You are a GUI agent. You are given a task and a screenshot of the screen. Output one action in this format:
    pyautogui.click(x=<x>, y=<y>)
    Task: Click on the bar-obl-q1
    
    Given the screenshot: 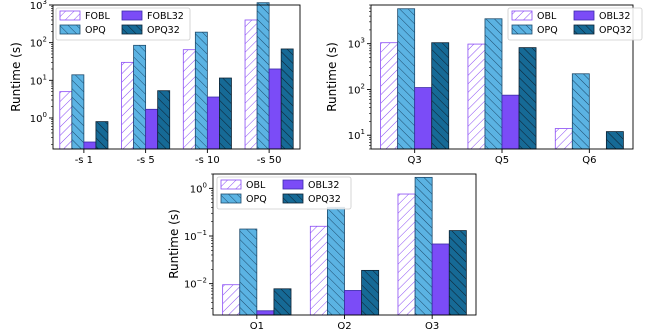 What is the action you would take?
    pyautogui.click(x=231, y=300)
    